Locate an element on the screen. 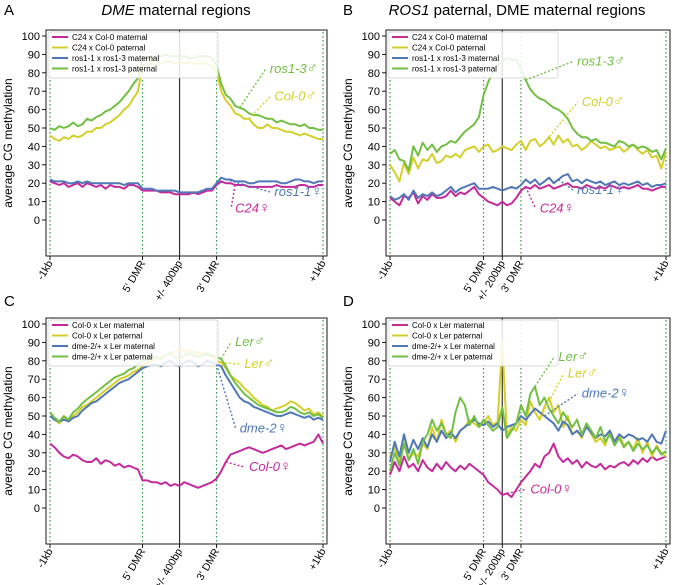  x-tick-label: -1kb is located at coordinates (45, 558).